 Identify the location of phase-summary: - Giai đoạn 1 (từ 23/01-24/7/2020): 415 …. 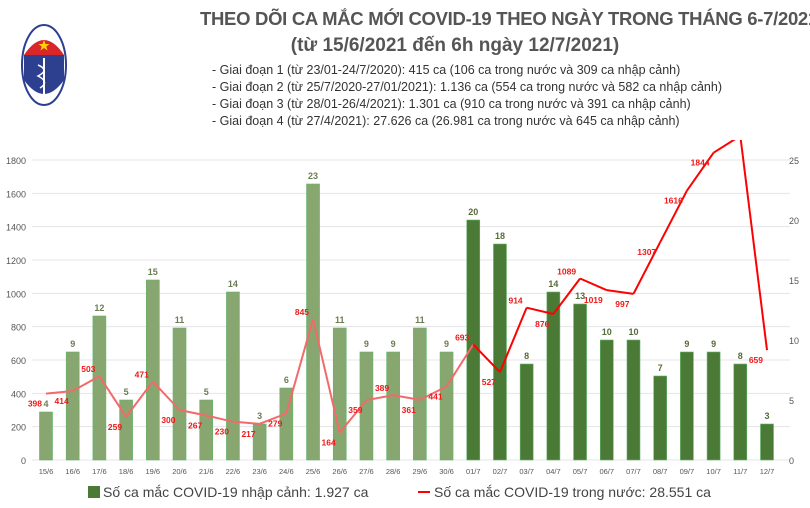
(467, 96).